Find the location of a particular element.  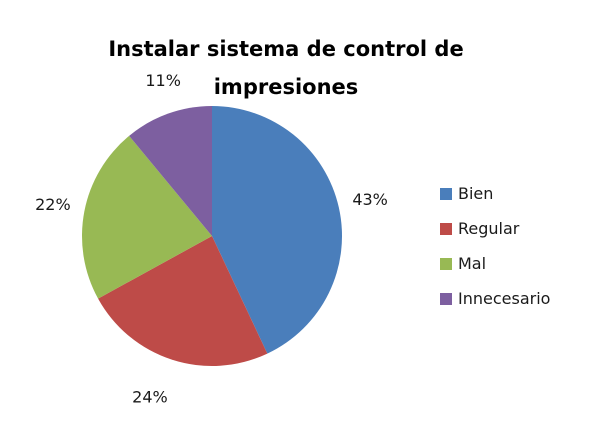

pie-slice-regular is located at coordinates (183, 301).